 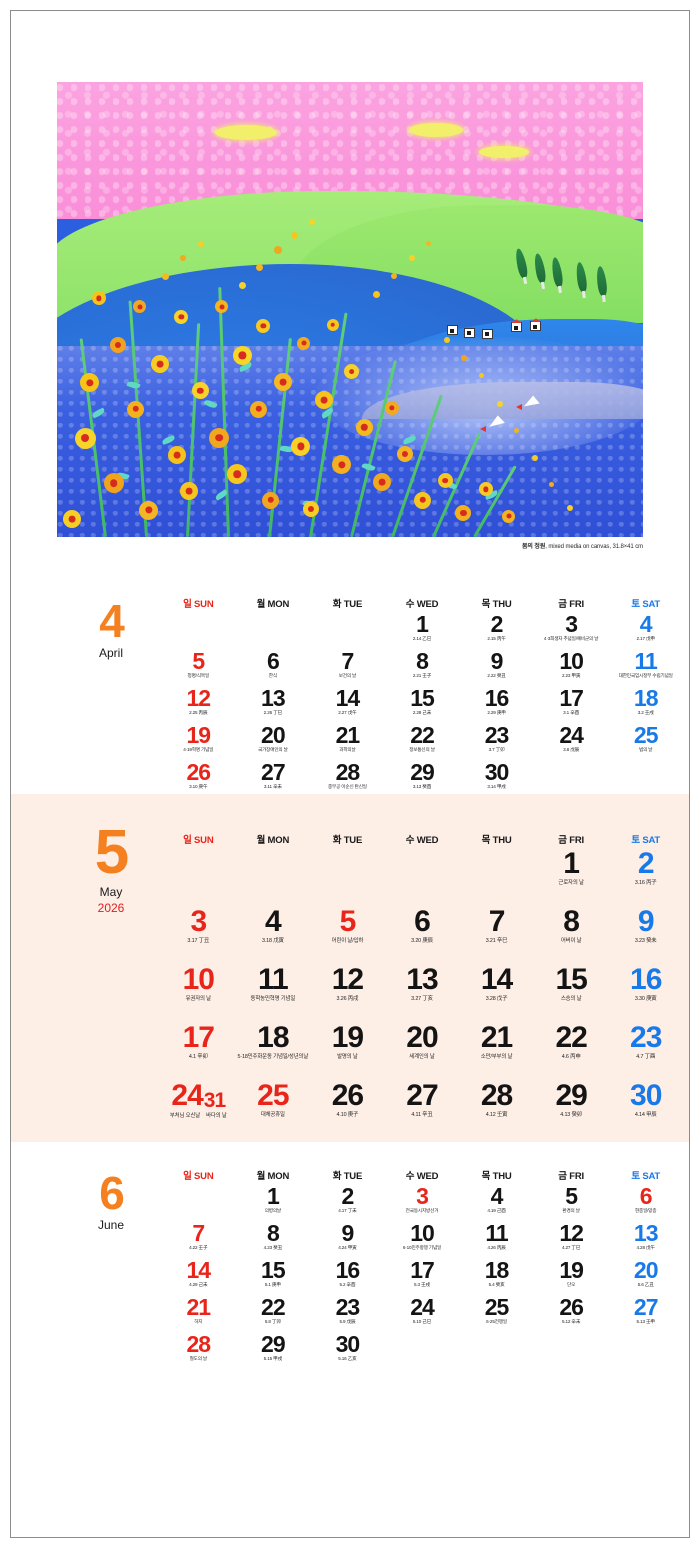 I want to click on date-cell: 26 5.12 辛未, so click(x=571, y=1313).